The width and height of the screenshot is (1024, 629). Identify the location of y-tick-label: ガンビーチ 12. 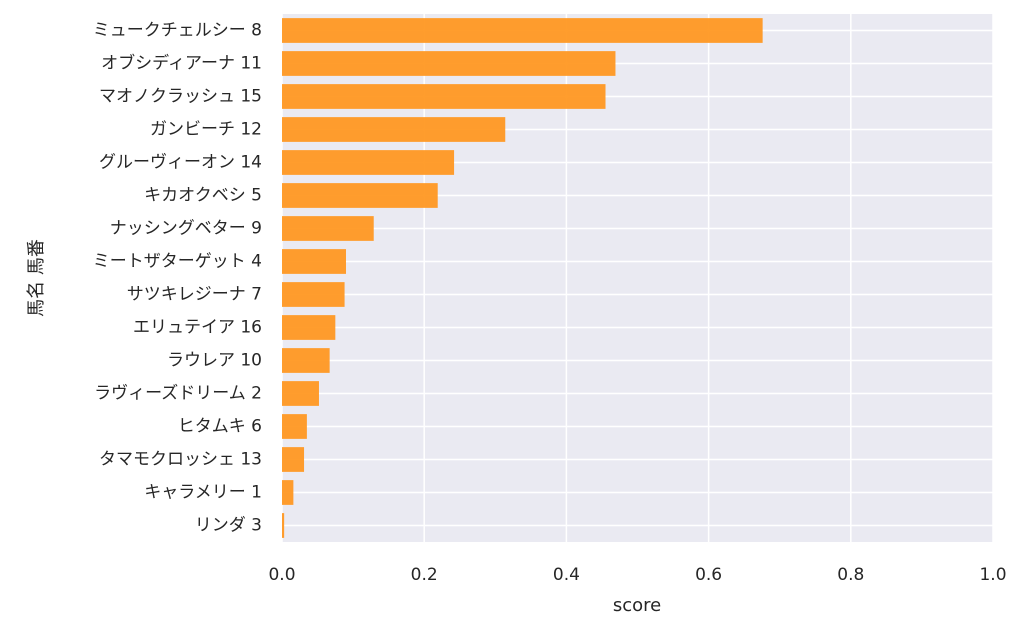
(206, 130).